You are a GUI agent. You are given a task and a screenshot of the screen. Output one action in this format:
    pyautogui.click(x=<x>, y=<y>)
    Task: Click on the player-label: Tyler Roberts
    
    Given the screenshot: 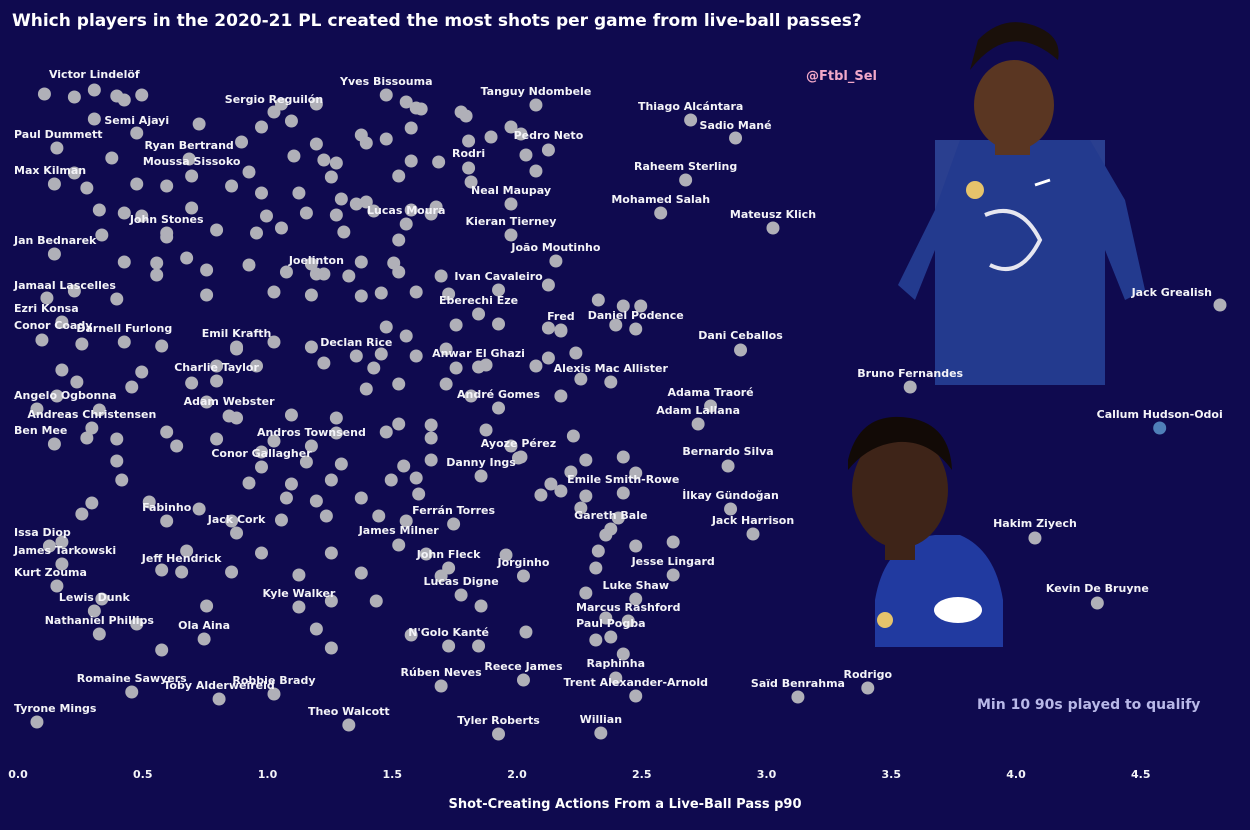 What is the action you would take?
    pyautogui.click(x=498, y=720)
    